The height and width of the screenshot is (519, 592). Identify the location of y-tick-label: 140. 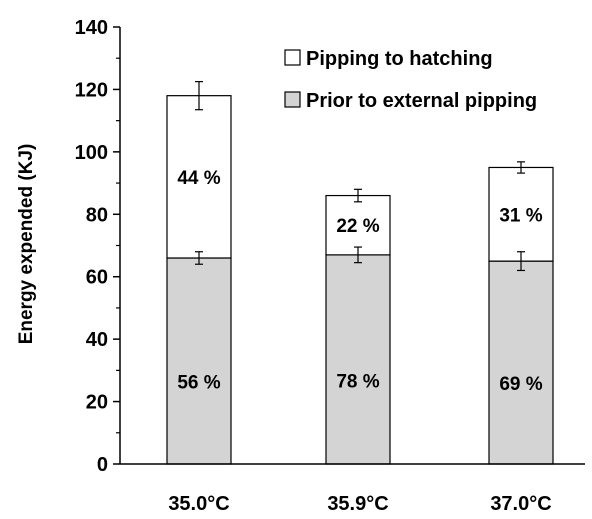
(91, 28).